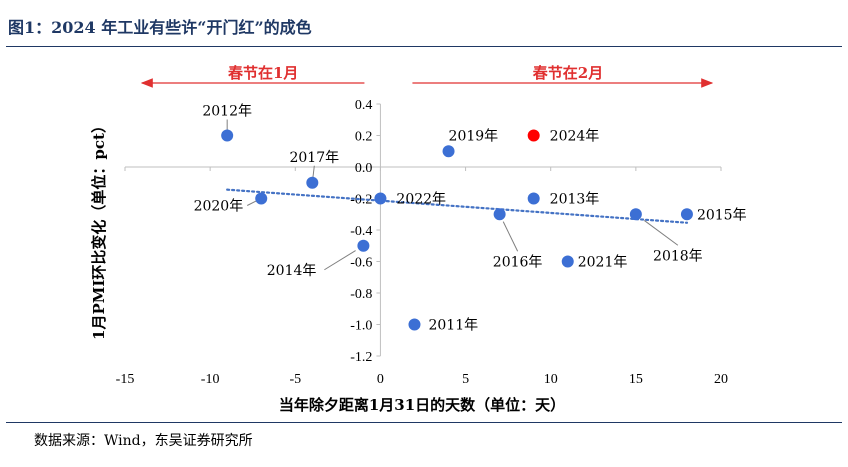 This screenshot has height=467, width=848. Describe the element at coordinates (636, 379) in the screenshot. I see `x-tick-label: 15` at that location.